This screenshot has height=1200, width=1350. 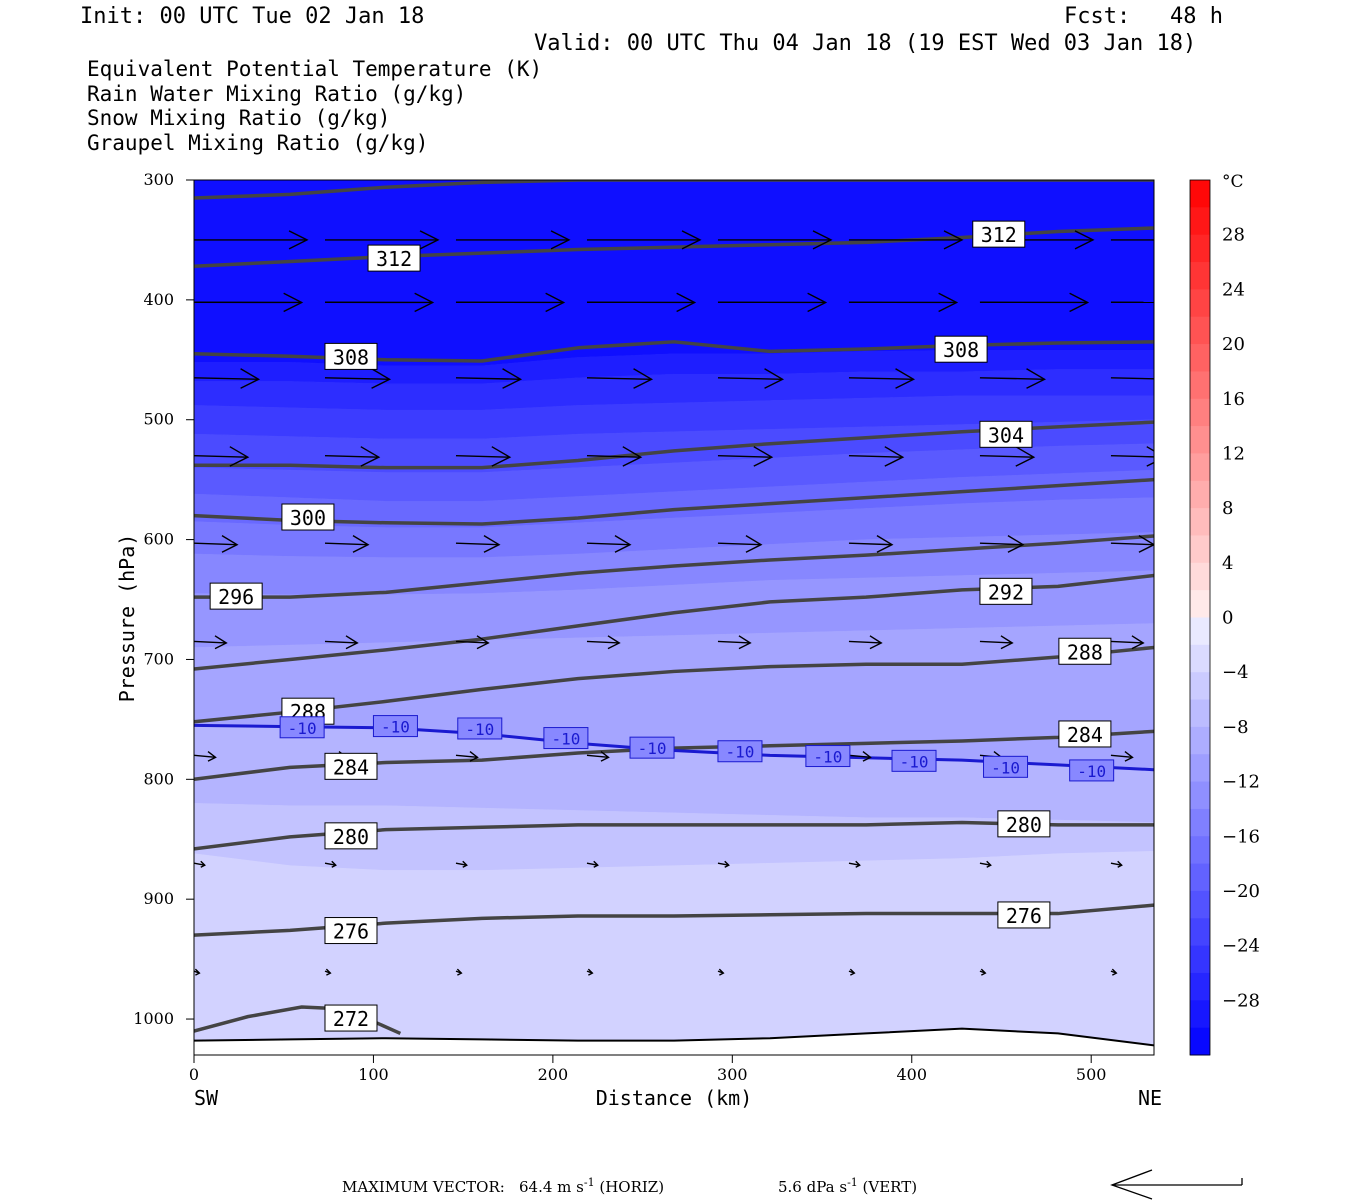 What do you see at coordinates (591, 1186) in the screenshot?
I see `horiz-vector-value: 64.4 m s-1 (HORIZ)` at bounding box center [591, 1186].